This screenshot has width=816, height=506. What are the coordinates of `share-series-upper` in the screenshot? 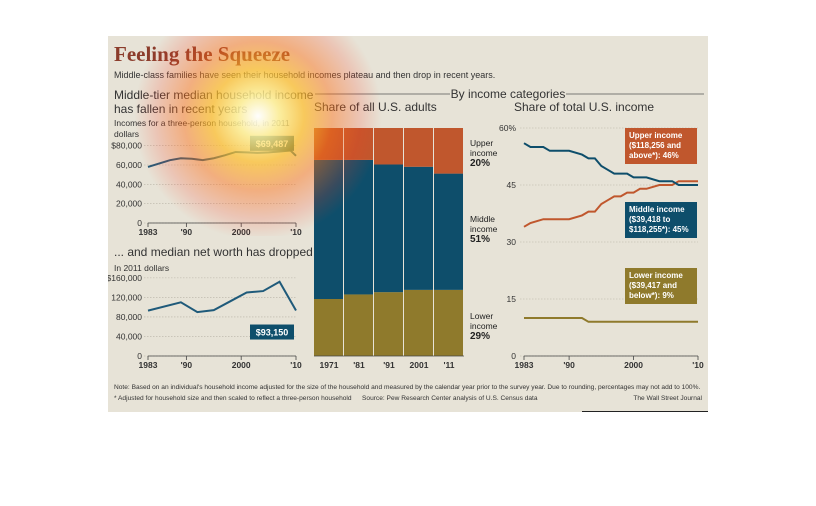 It's located at (610, 204).